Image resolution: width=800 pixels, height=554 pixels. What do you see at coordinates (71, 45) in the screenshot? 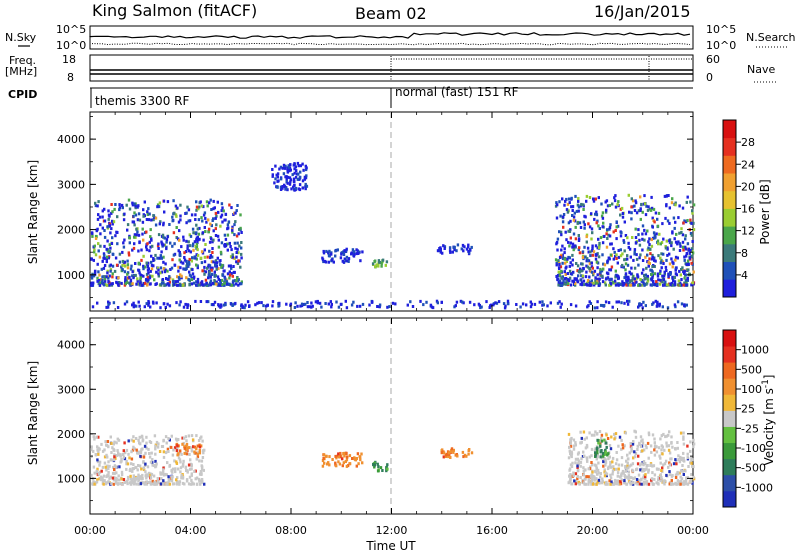
I see `noise-left-tick-bottom: 10^0` at bounding box center [71, 45].